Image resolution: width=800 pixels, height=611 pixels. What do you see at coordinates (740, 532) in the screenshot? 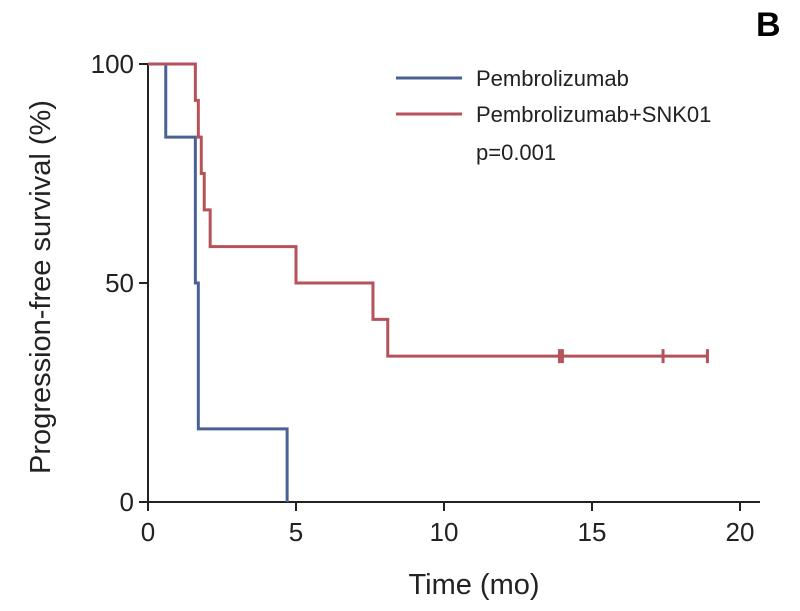
I see `x-tick-label: 20` at bounding box center [740, 532].